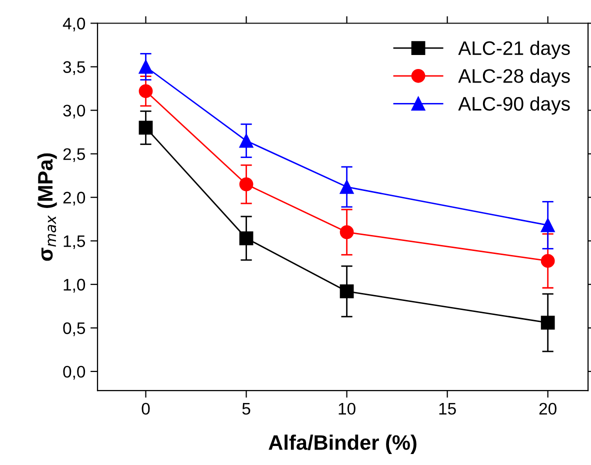  Describe the element at coordinates (47, 207) in the screenshot. I see `y-axis-title: σ$_{max}$ (MPa)` at that location.